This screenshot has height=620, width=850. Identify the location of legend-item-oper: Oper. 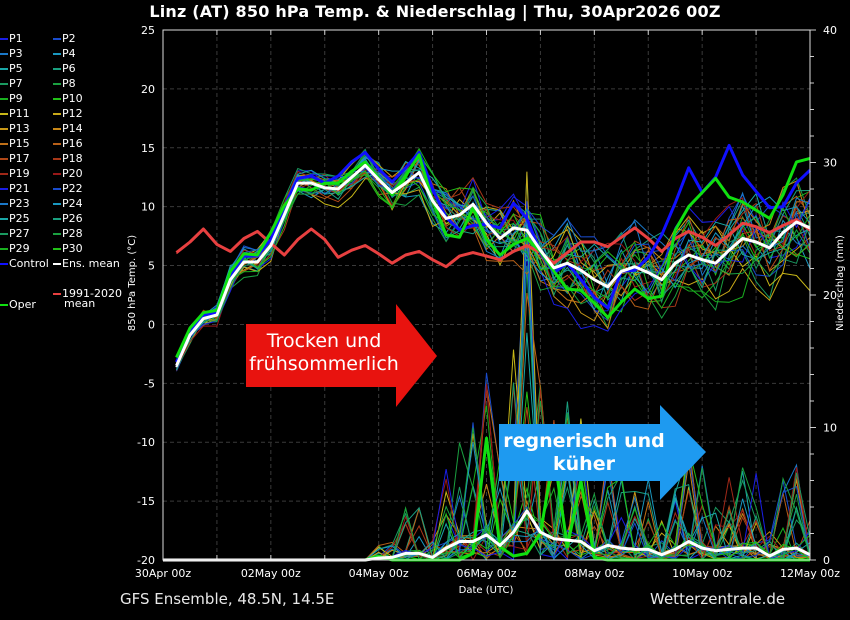
(18, 305).